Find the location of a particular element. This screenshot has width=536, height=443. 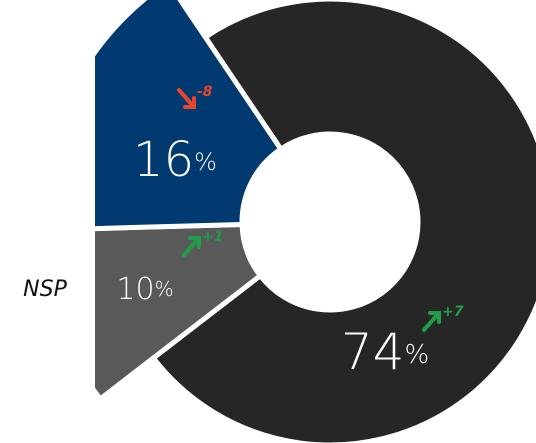

value-label: 74% is located at coordinates (385, 352).